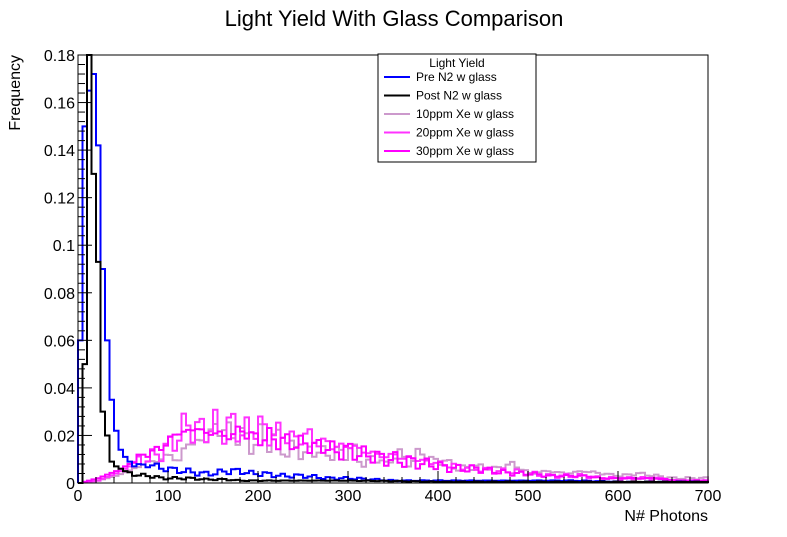  What do you see at coordinates (59, 389) in the screenshot?
I see `y-tick-label: 0.04` at bounding box center [59, 389].